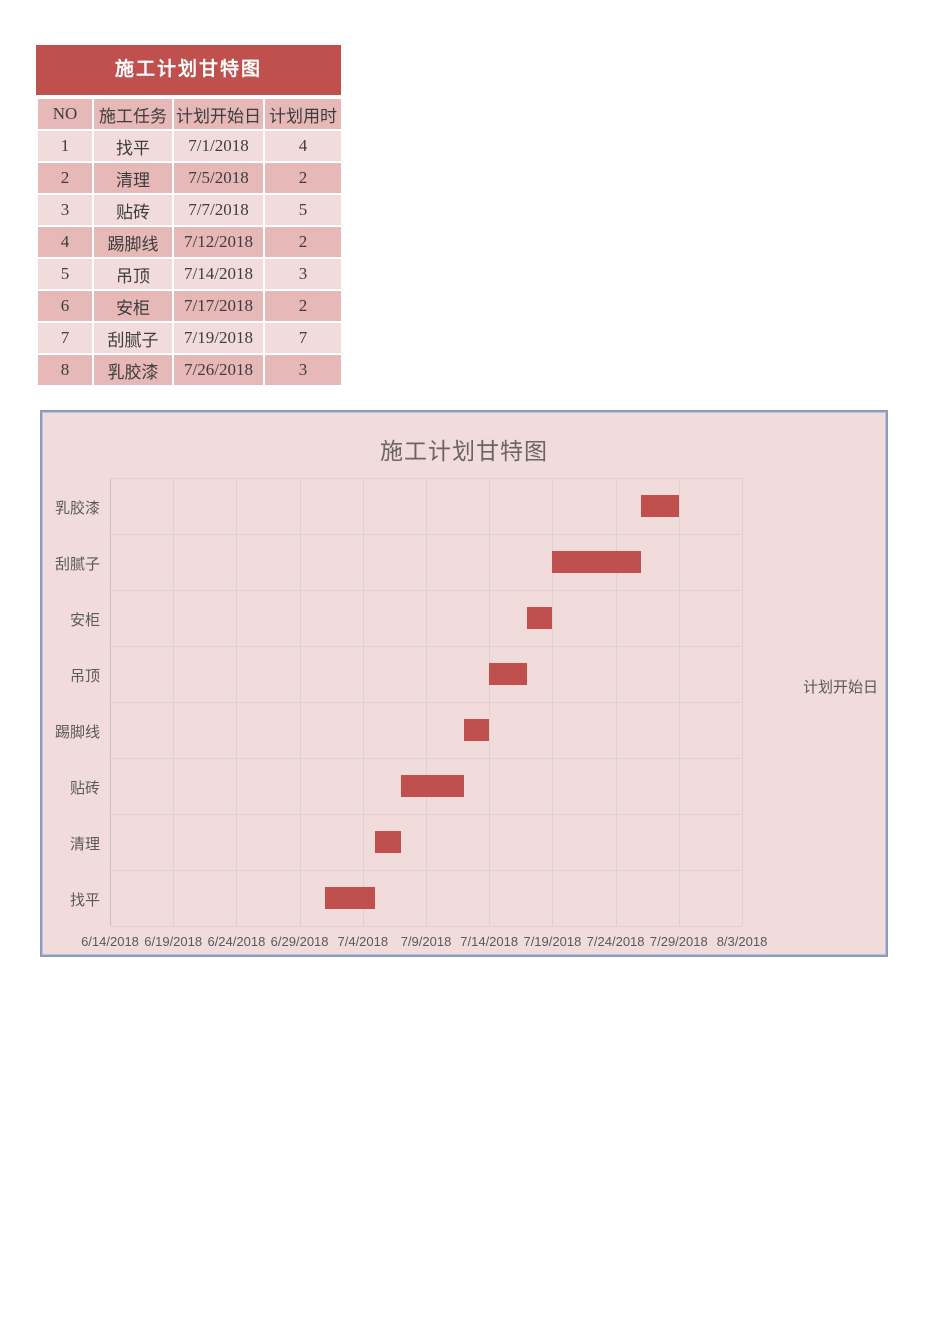  I want to click on cell-task: 吊顶, so click(133, 274).